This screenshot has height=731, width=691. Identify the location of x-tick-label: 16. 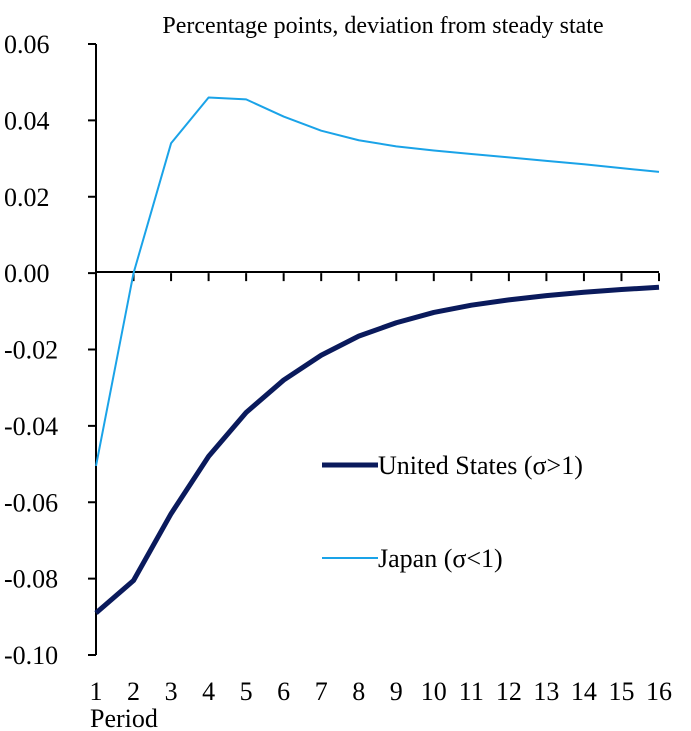
(659, 691).